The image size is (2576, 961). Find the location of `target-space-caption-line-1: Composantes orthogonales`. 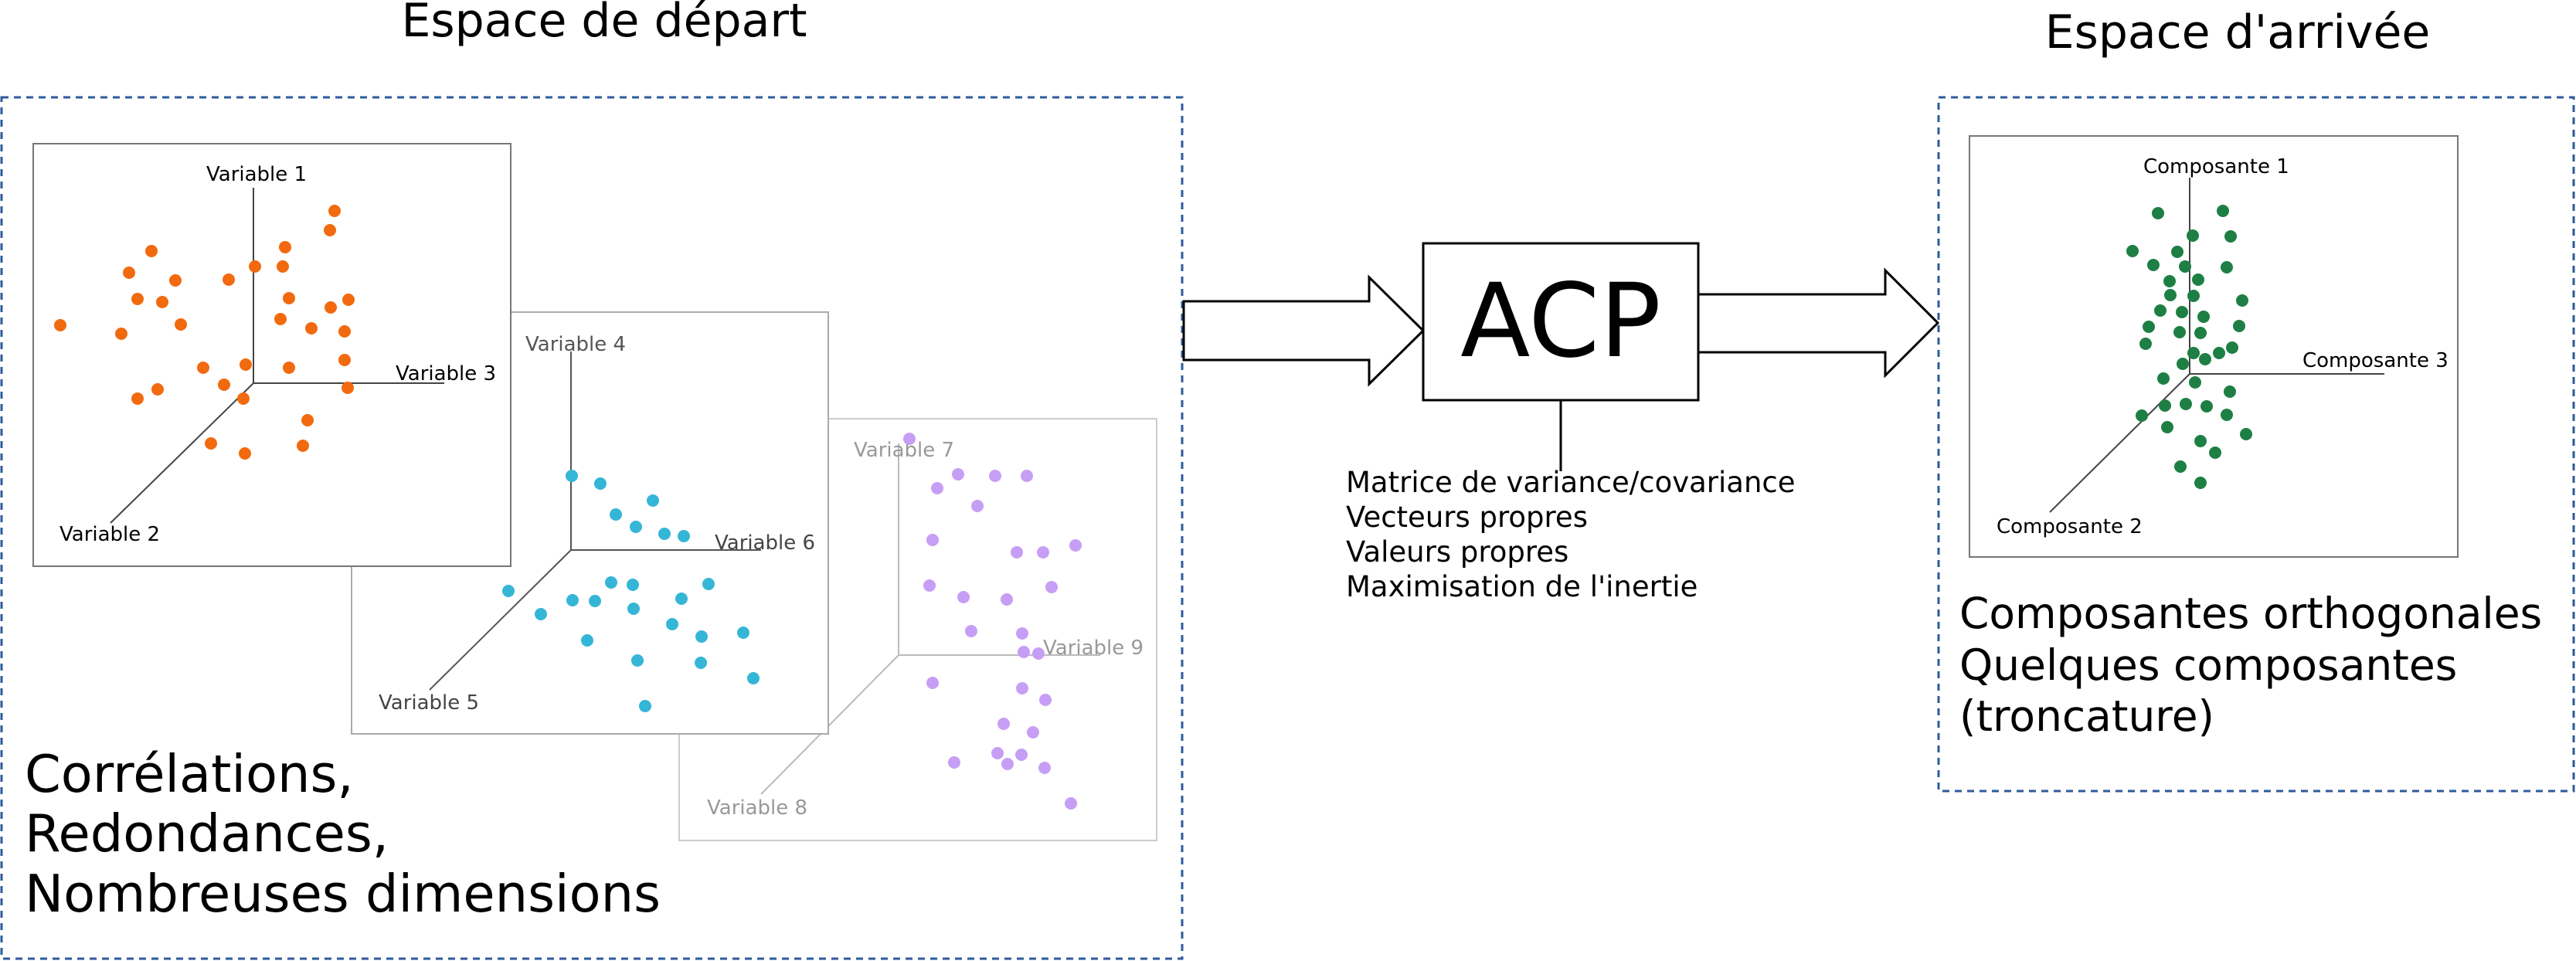

target-space-caption-line-1: Composantes orthogonales is located at coordinates (2250, 613).